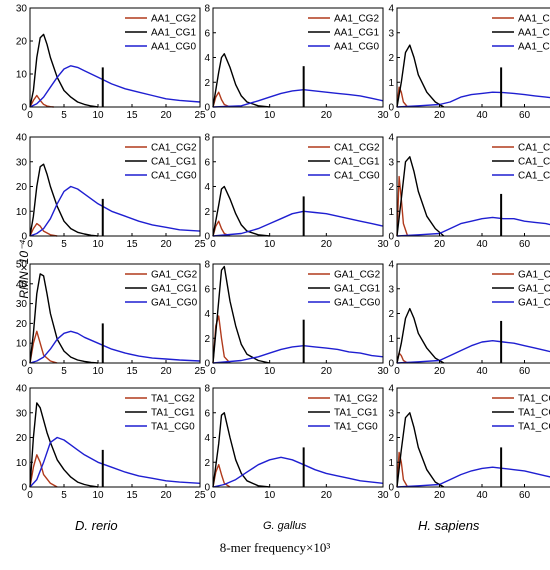  Describe the element at coordinates (285, 526) in the screenshot. I see `species-label-g-gallus: G. gallus` at that location.